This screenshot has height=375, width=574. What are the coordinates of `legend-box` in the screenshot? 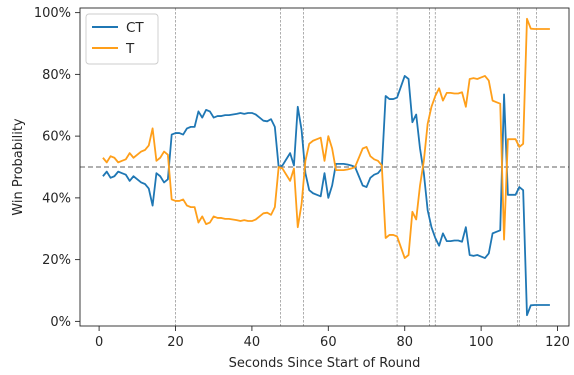 It's located at (122, 39).